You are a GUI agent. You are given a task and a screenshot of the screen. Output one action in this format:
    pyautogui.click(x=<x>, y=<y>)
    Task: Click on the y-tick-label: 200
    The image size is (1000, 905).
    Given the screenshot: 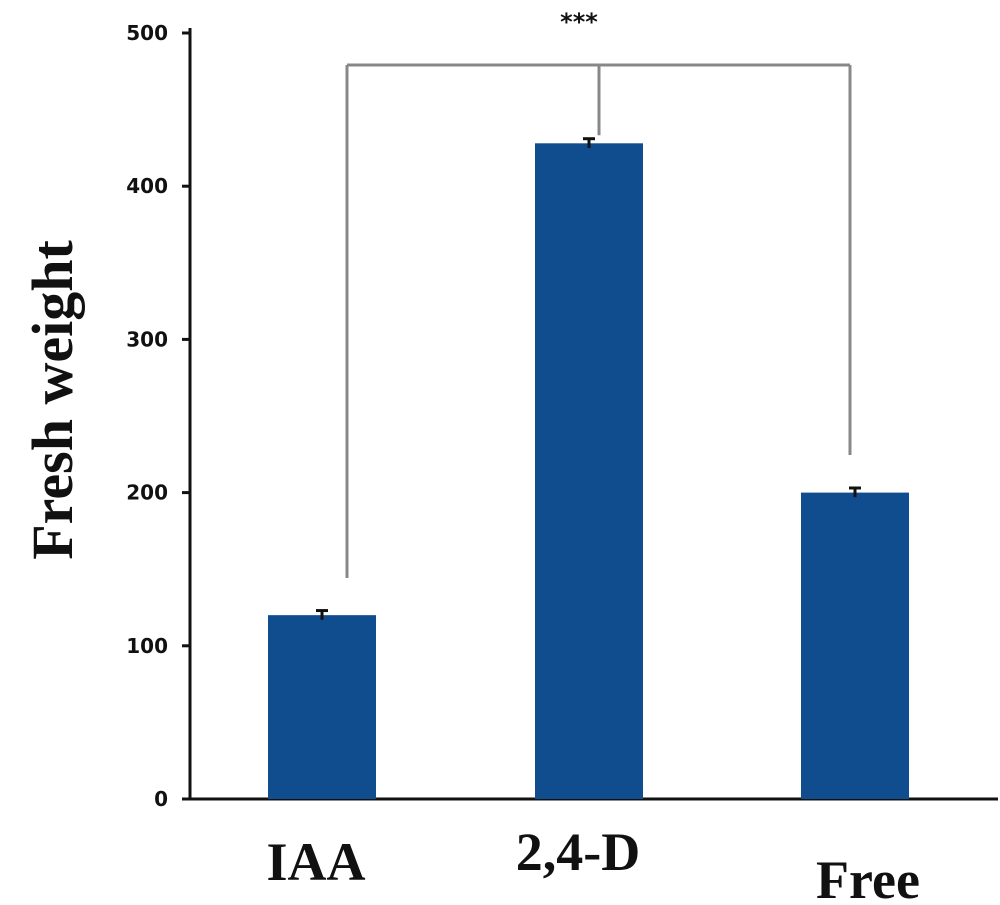 What is the action you would take?
    pyautogui.click(x=147, y=493)
    